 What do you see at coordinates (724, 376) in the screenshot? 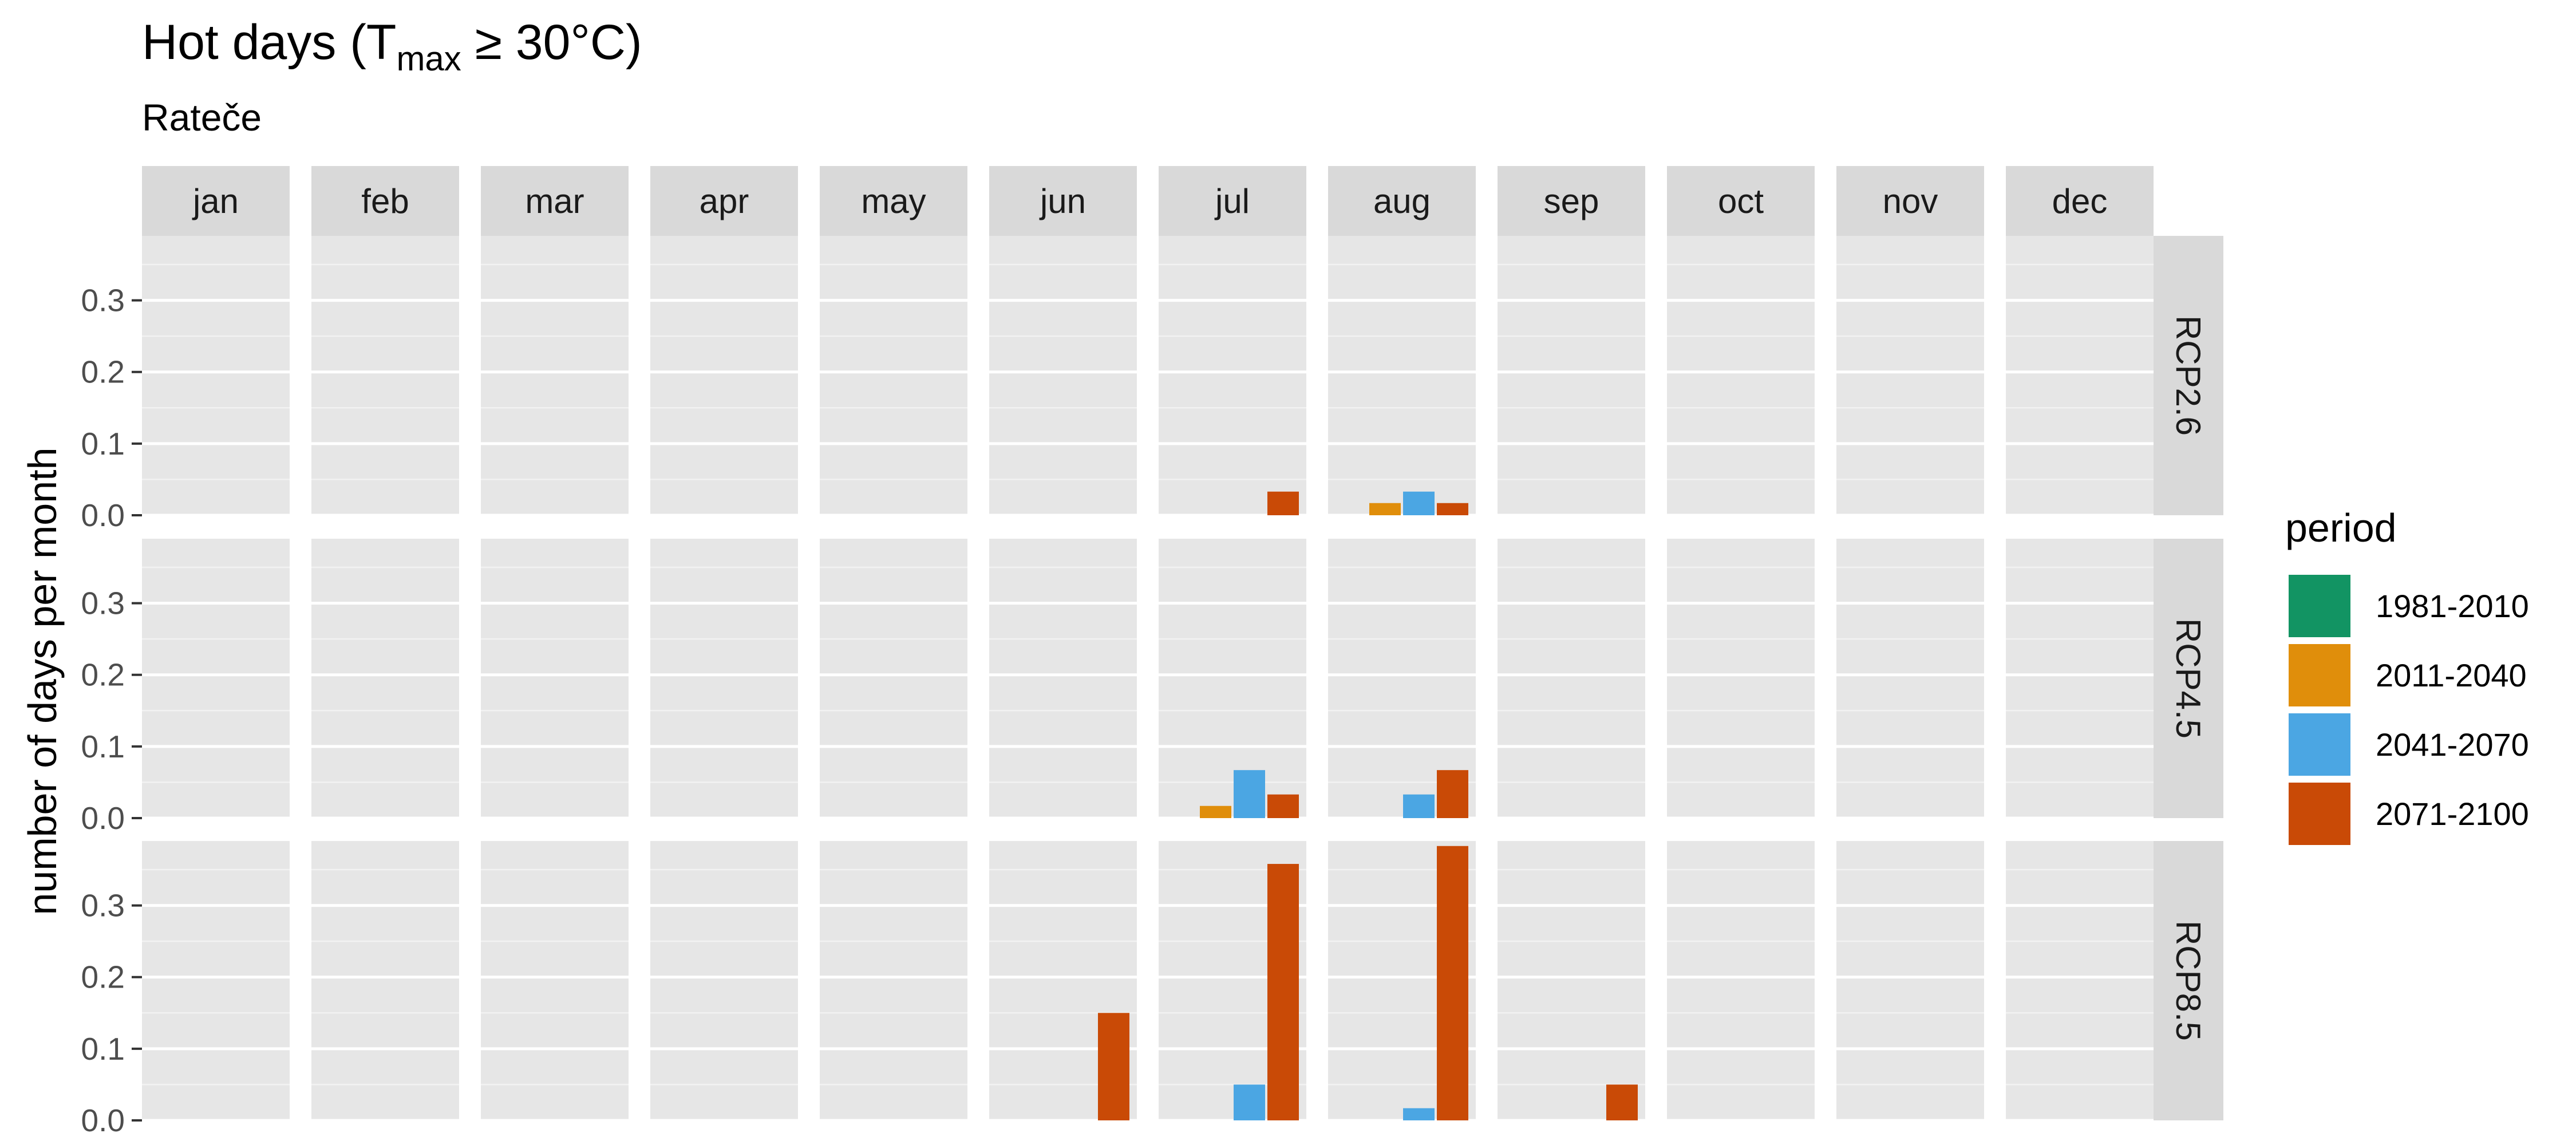
I see `panel-rcp26-apr` at bounding box center [724, 376].